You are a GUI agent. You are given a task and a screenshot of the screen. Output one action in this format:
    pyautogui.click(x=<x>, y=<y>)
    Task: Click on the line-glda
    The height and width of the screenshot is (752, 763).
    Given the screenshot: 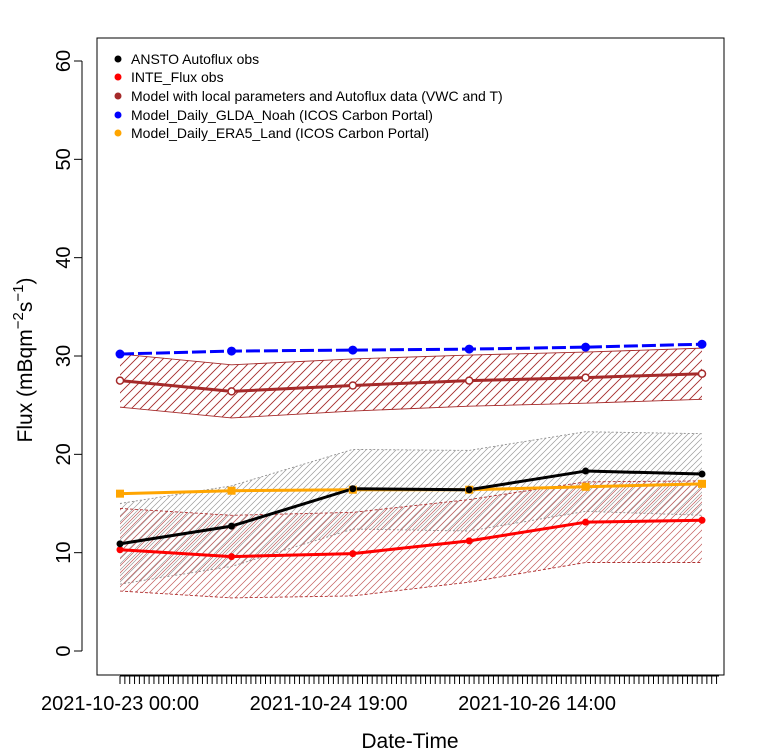 What is the action you would take?
    pyautogui.click(x=411, y=349)
    